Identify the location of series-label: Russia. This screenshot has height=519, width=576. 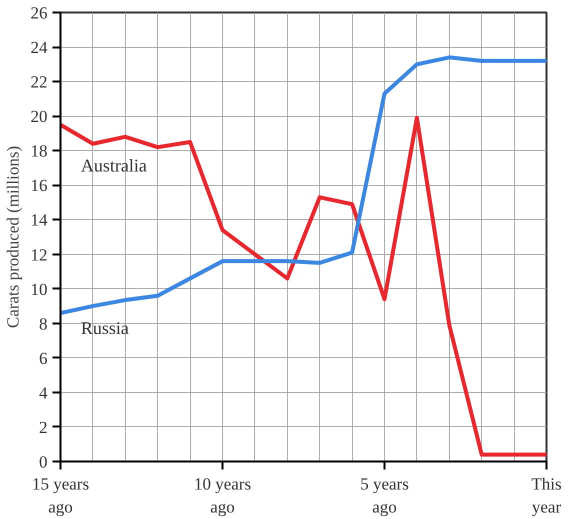
(104, 328).